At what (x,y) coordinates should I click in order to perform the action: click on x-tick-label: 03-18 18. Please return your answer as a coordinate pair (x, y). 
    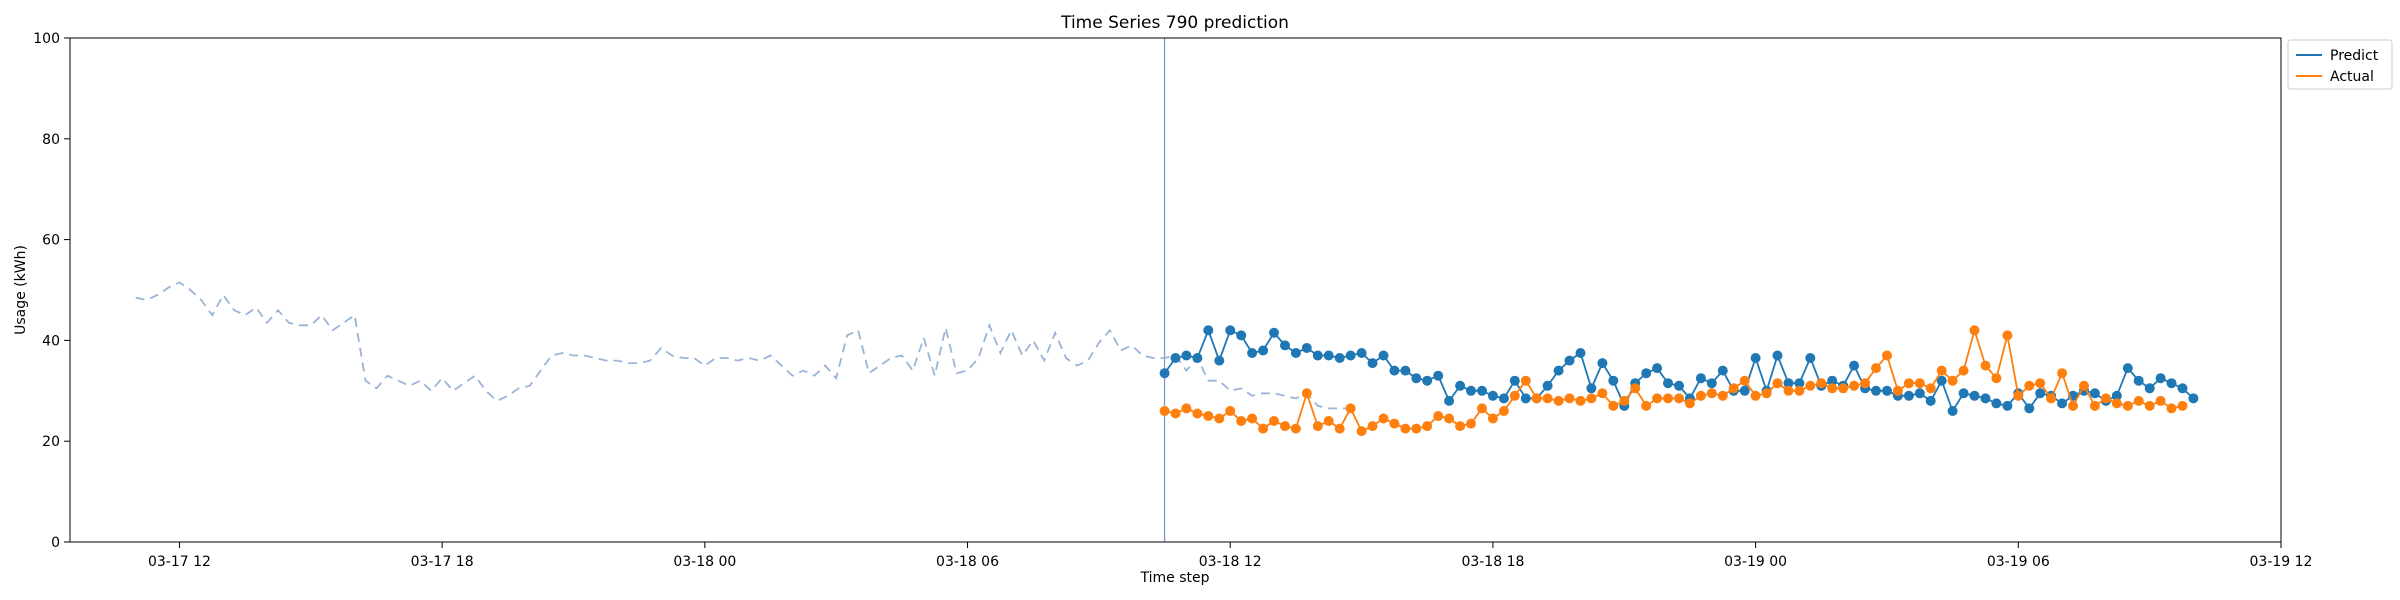
    Looking at the image, I should click on (1492, 562).